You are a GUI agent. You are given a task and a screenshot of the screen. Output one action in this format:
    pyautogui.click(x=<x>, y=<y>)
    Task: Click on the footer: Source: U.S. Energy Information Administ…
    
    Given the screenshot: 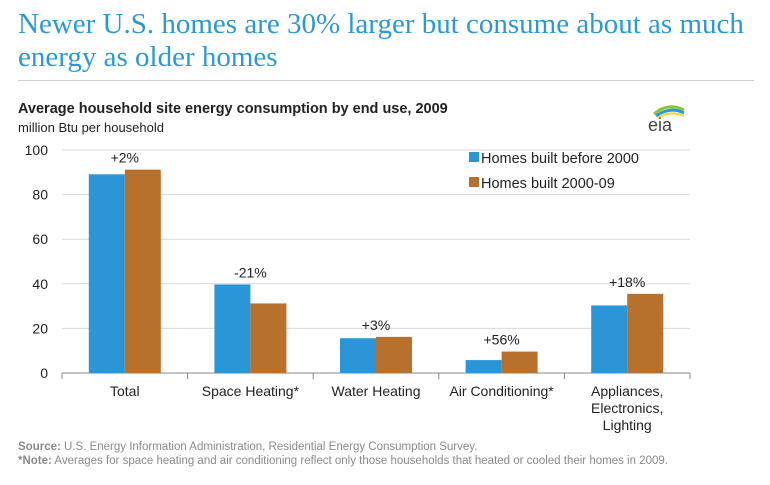 What is the action you would take?
    pyautogui.click(x=343, y=454)
    